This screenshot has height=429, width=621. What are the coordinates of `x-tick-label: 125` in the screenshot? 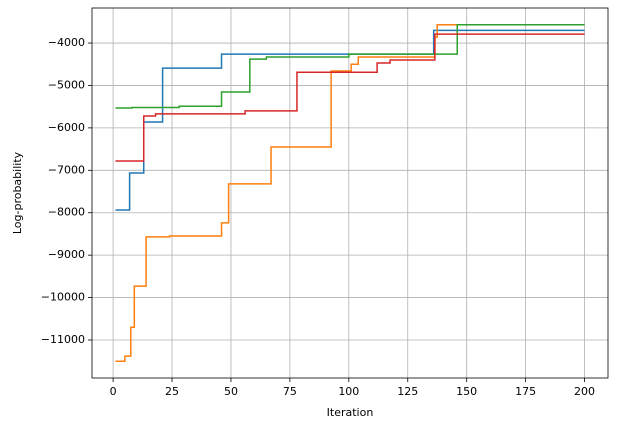 It's located at (407, 391).